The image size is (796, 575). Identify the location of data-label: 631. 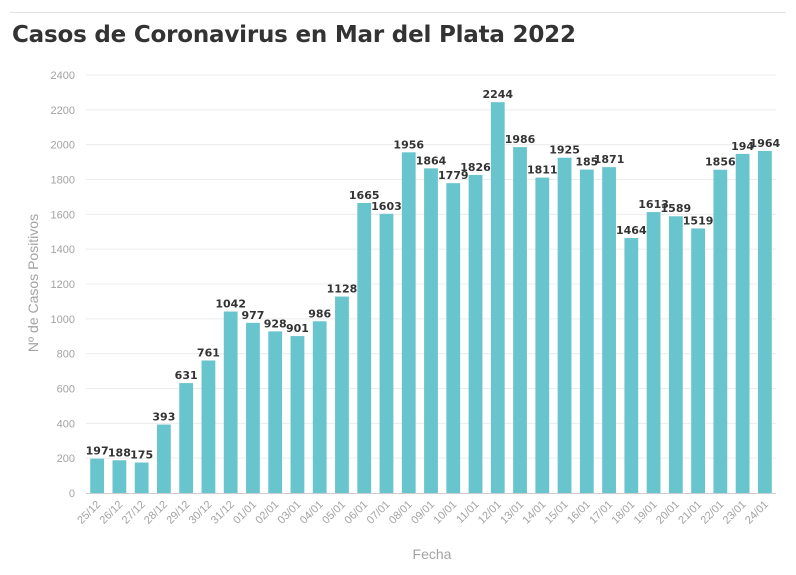
(186, 375).